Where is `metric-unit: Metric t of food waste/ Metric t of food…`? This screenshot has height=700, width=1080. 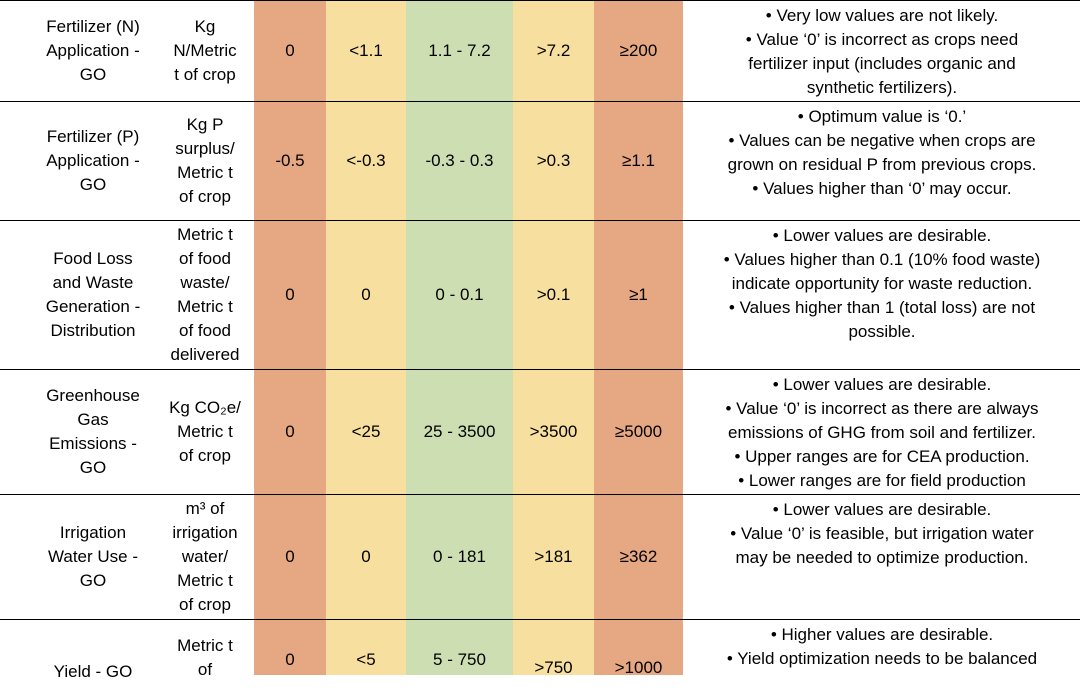 metric-unit: Metric t of food waste/ Metric t of food… is located at coordinates (205, 294).